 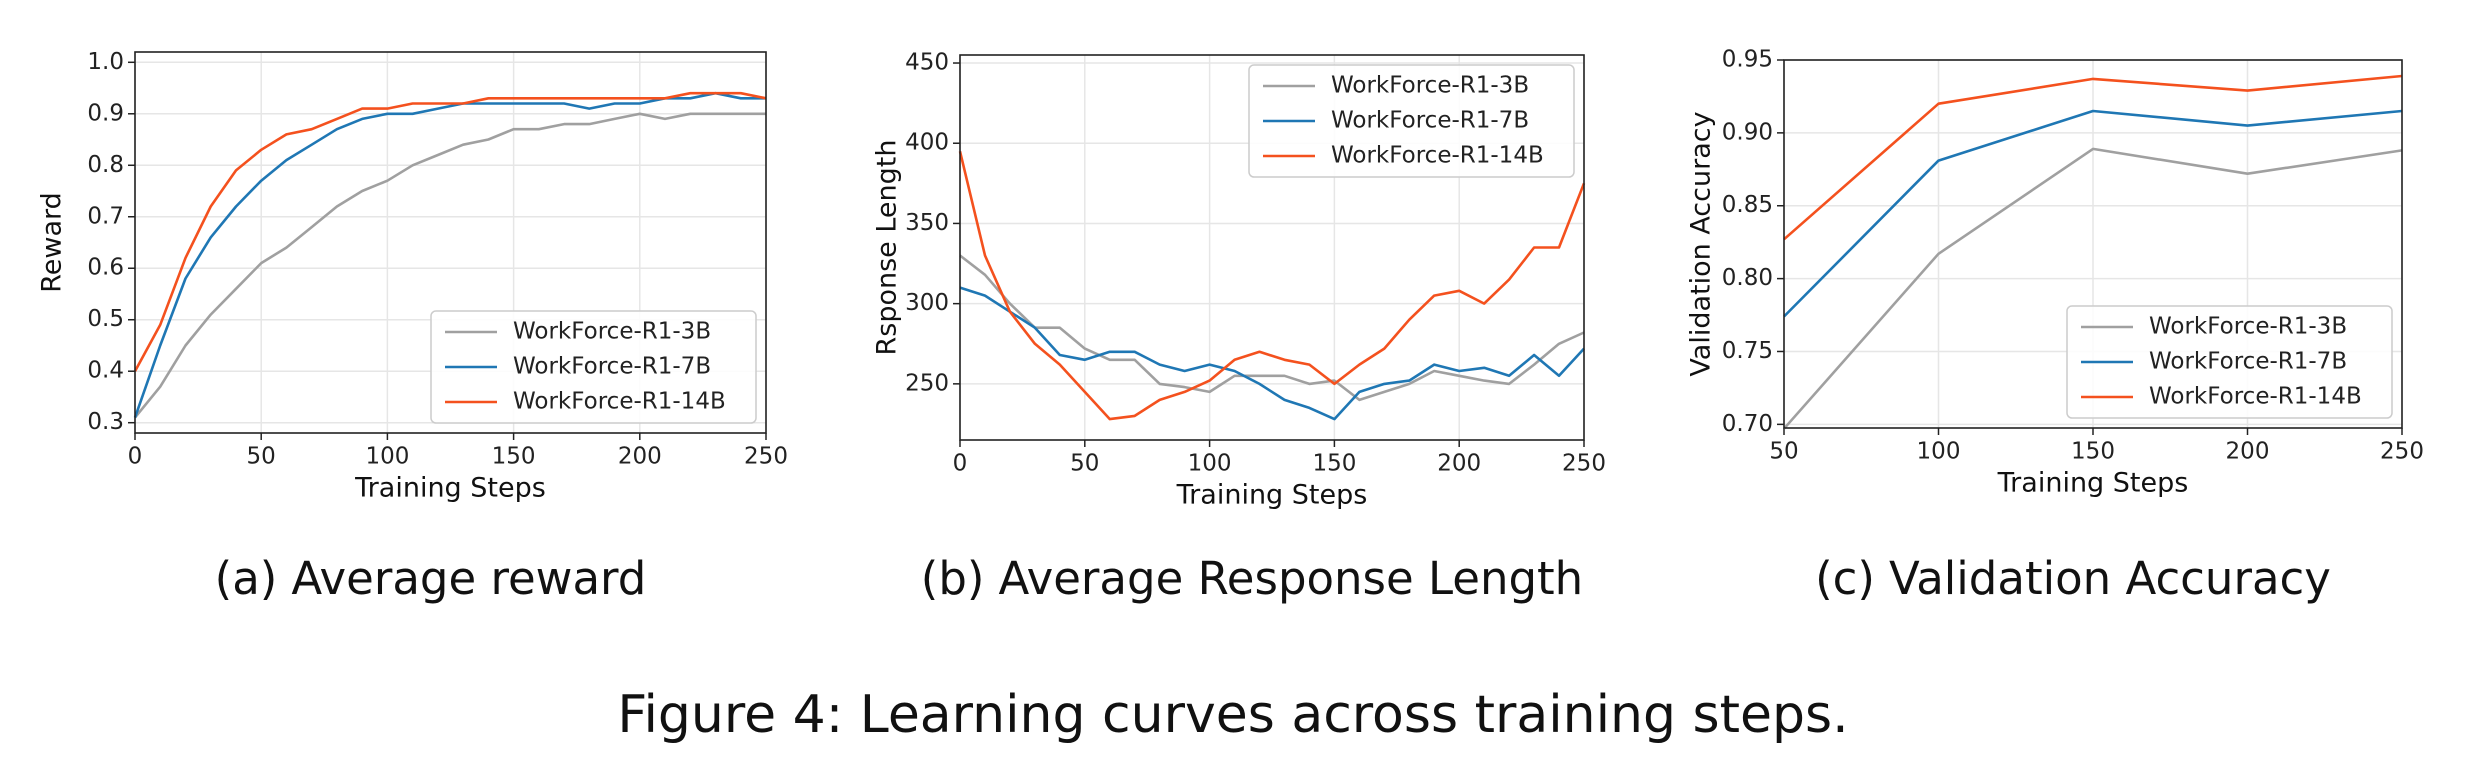 I want to click on y-tick-label: 250, so click(x=927, y=383).